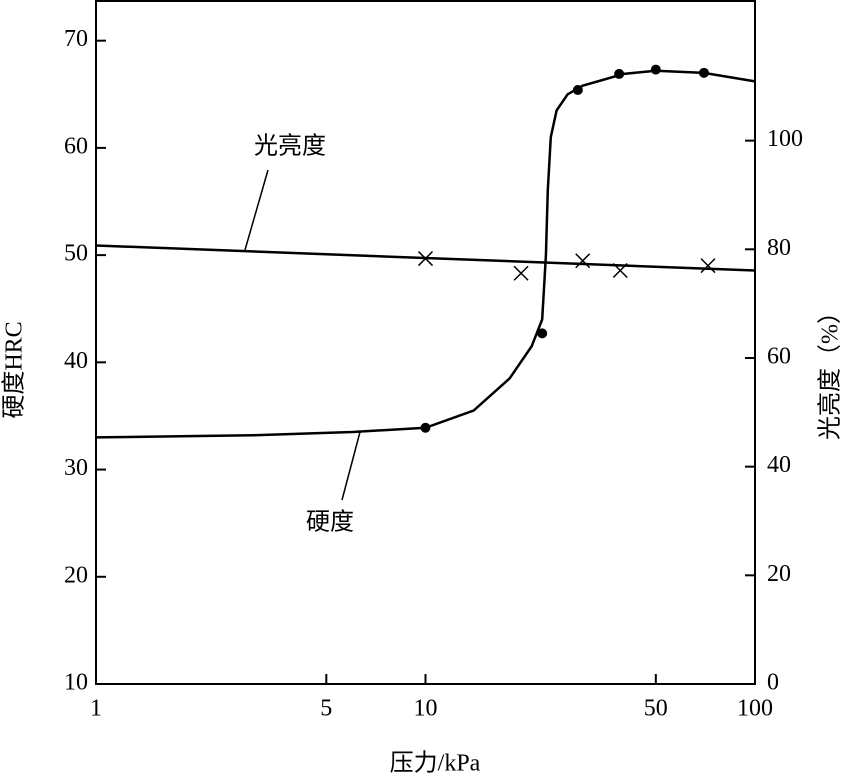 The width and height of the screenshot is (848, 778). What do you see at coordinates (76, 683) in the screenshot?
I see `y-tick-label: 10` at bounding box center [76, 683].